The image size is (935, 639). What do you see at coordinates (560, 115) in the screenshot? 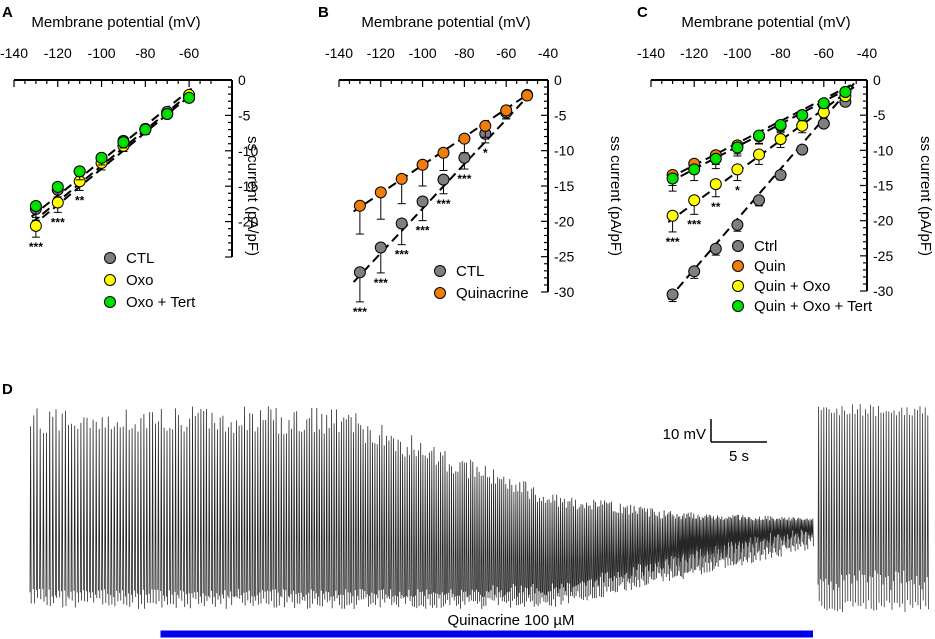
I see `panel-b-y-tick-label: -5` at bounding box center [560, 115].